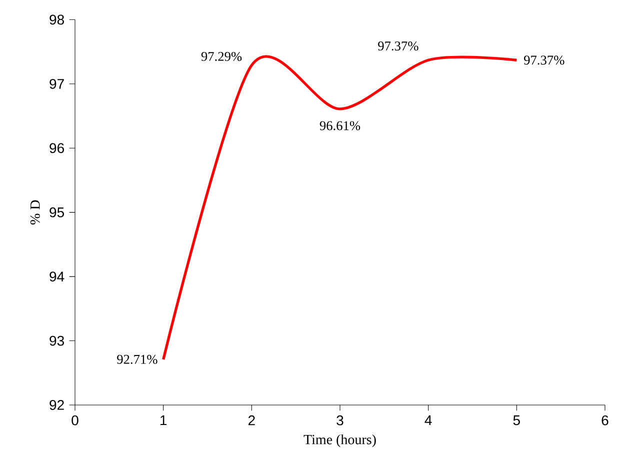  What do you see at coordinates (57, 277) in the screenshot?
I see `y-tick-label: 94` at bounding box center [57, 277].